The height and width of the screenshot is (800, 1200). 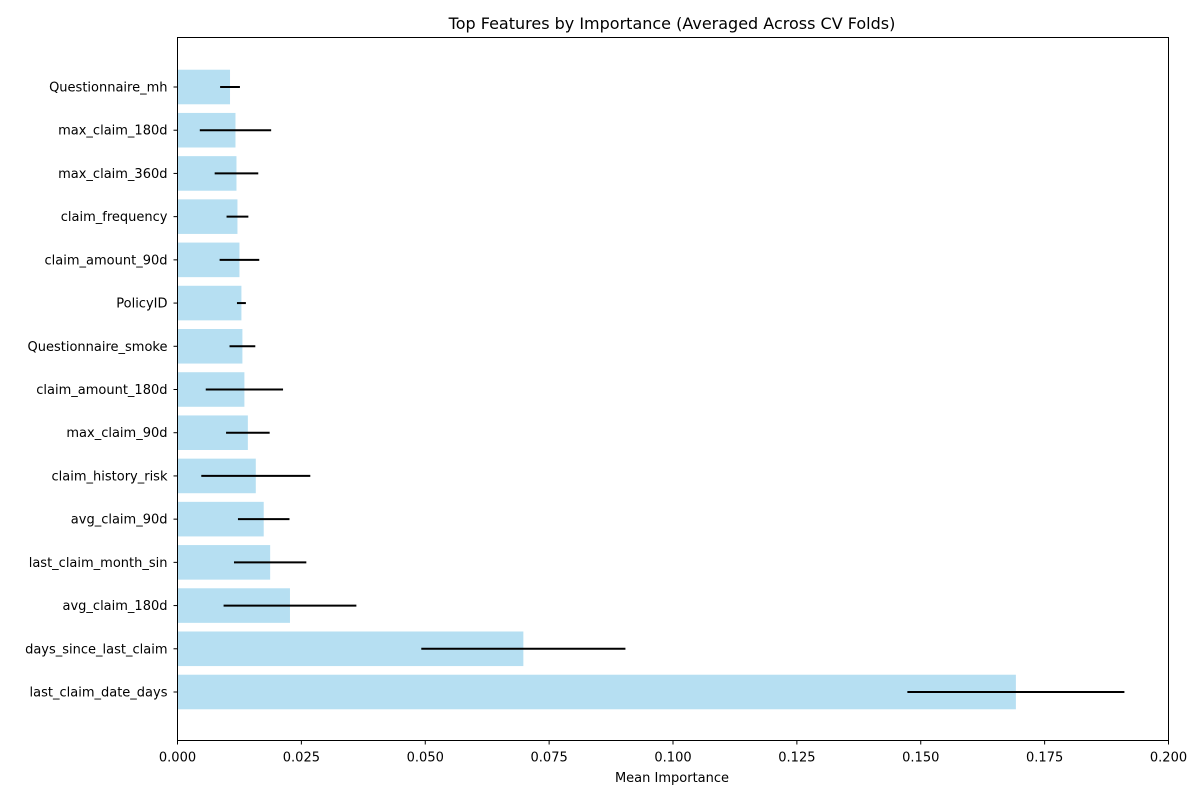 What do you see at coordinates (672, 778) in the screenshot?
I see `x-axis-label: Mean Importance` at bounding box center [672, 778].